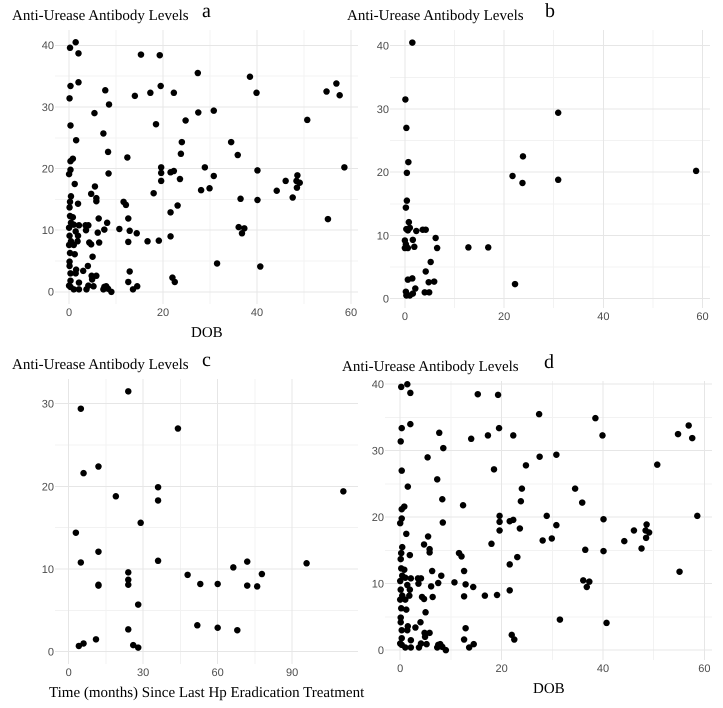 The width and height of the screenshot is (723, 708). Describe the element at coordinates (550, 11) in the screenshot. I see `chart-title: b` at that location.